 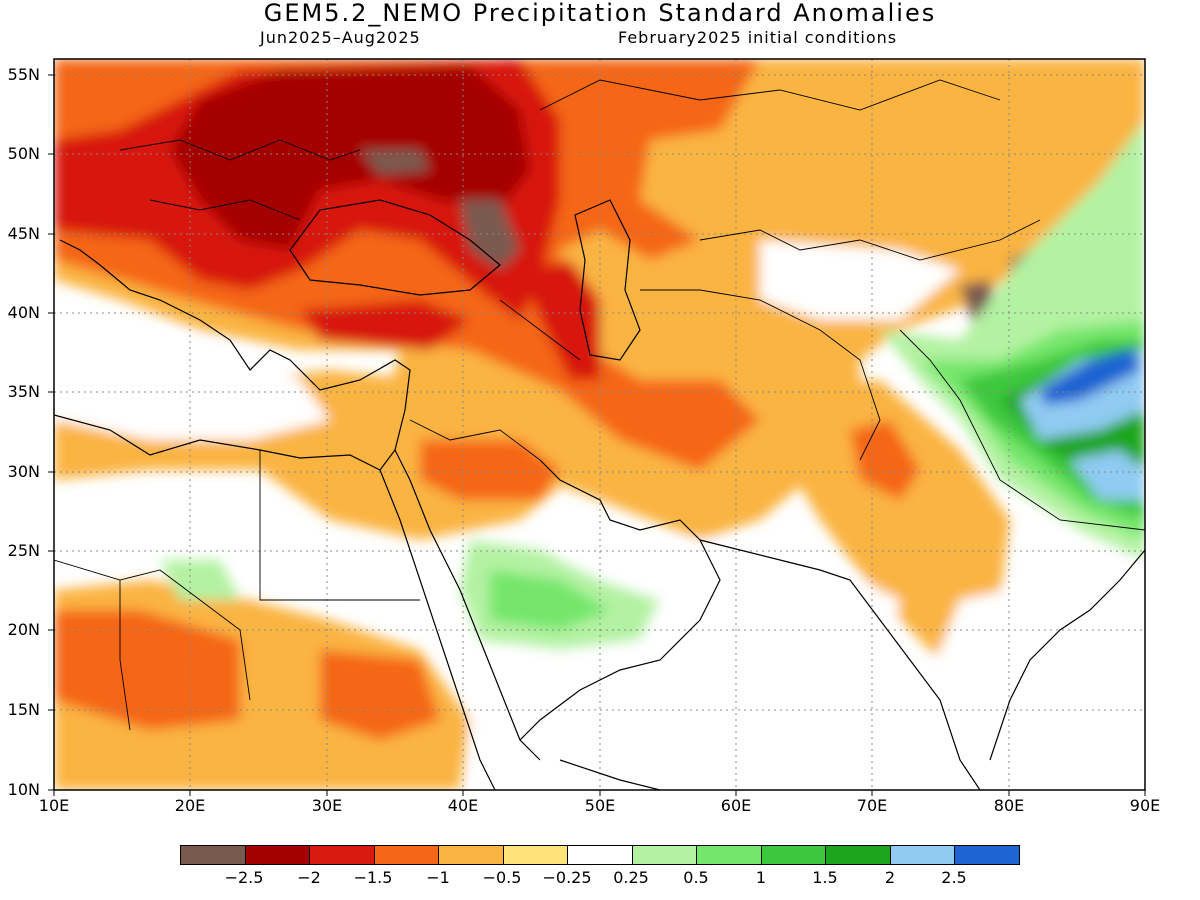 I want to click on anomaly-neutral-mediterranean, so click(x=192, y=385).